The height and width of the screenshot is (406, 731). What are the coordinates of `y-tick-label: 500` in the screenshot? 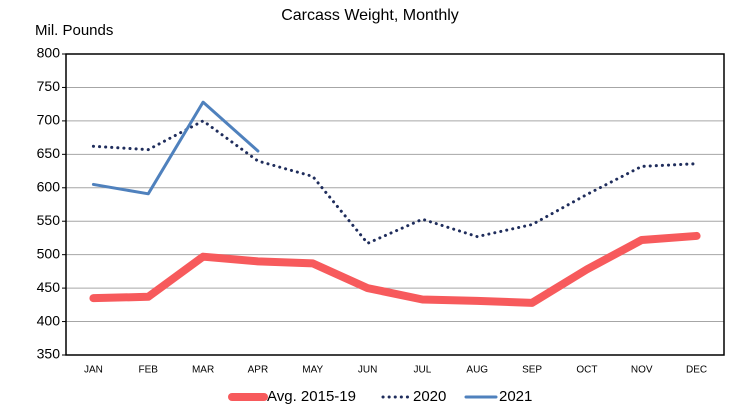 It's located at (49, 253).